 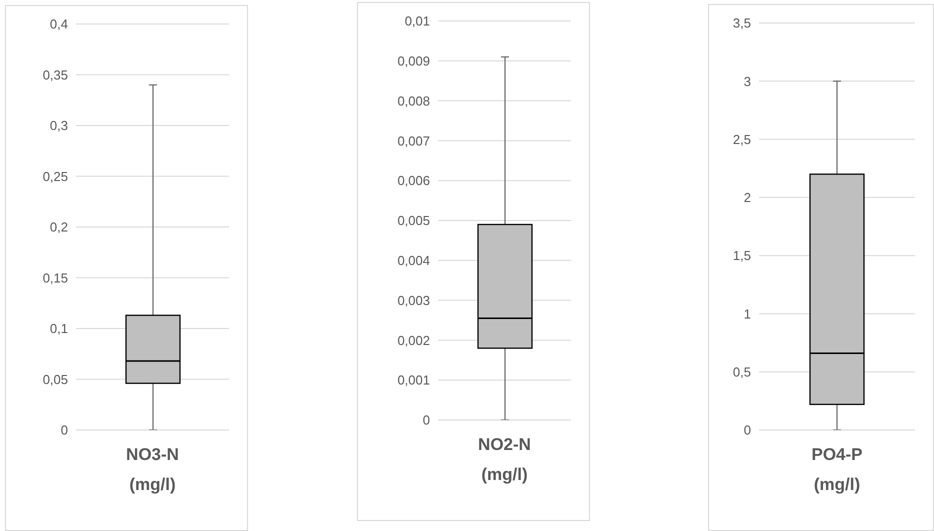 What do you see at coordinates (59, 328) in the screenshot?
I see `y-tick-label: 0,1` at bounding box center [59, 328].